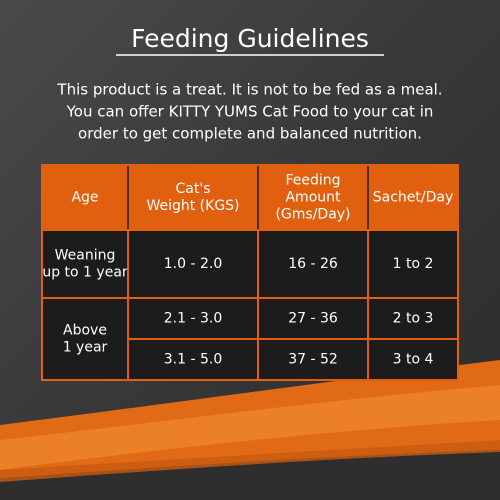  What do you see at coordinates (85, 348) in the screenshot?
I see `age-text: 1 year` at bounding box center [85, 348].